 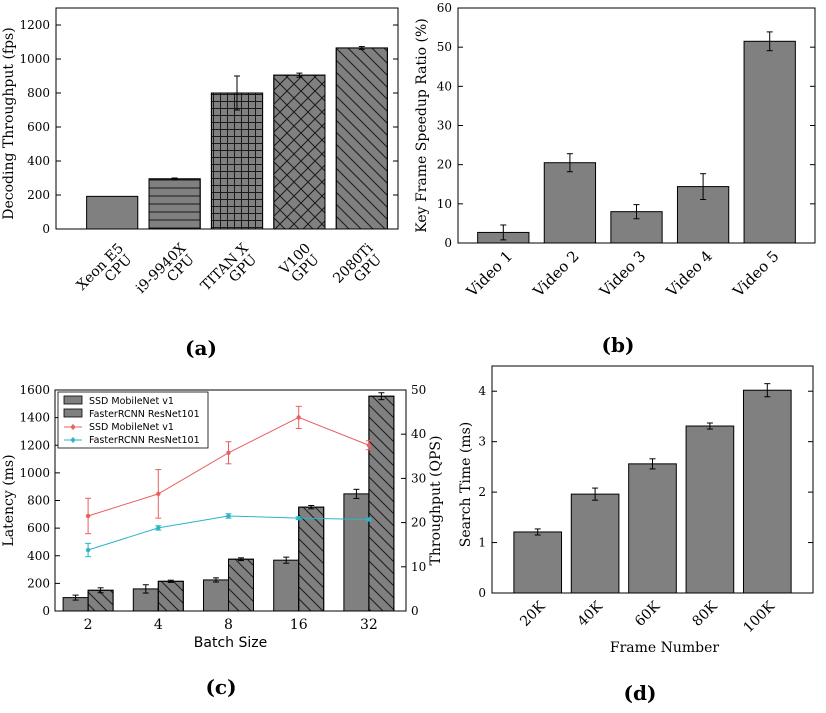 What do you see at coordinates (418, 390) in the screenshot?
I see `ytick-label-right: 50` at bounding box center [418, 390].